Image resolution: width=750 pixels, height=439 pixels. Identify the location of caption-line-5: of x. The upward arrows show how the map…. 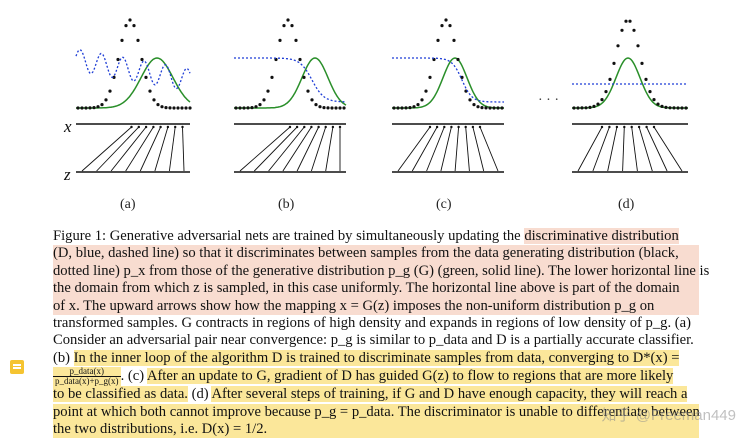
(376, 306).